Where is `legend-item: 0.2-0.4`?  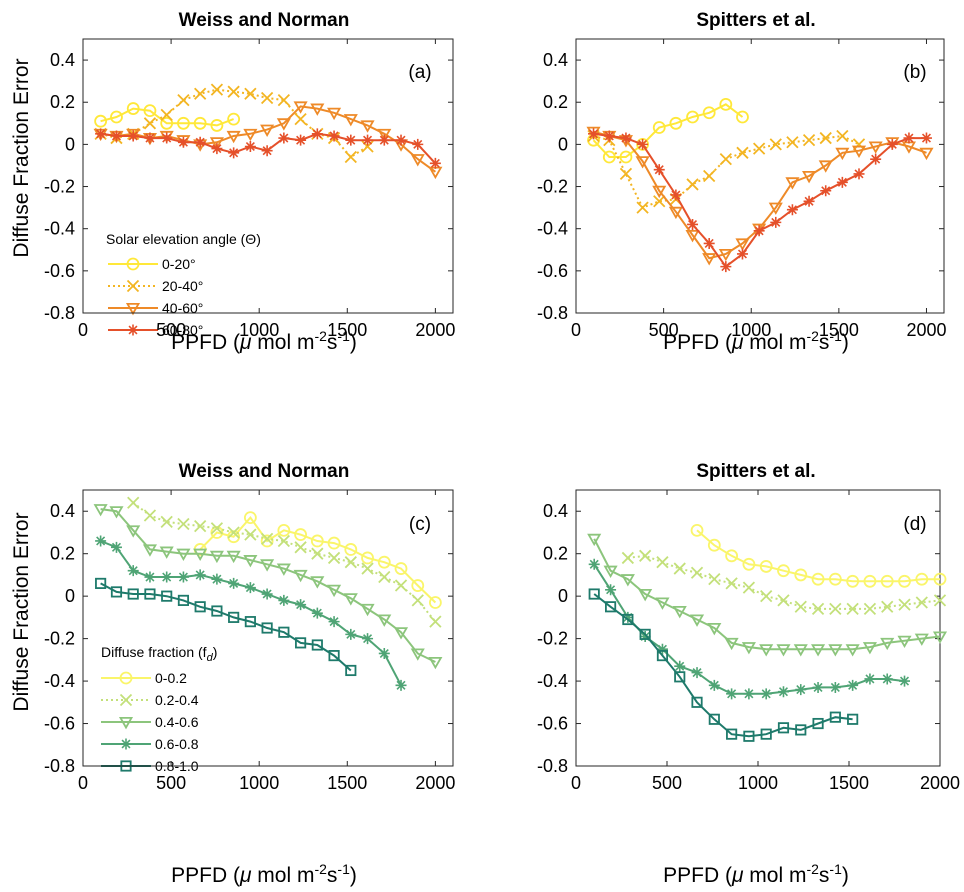 legend-item: 0.2-0.4 is located at coordinates (150, 700).